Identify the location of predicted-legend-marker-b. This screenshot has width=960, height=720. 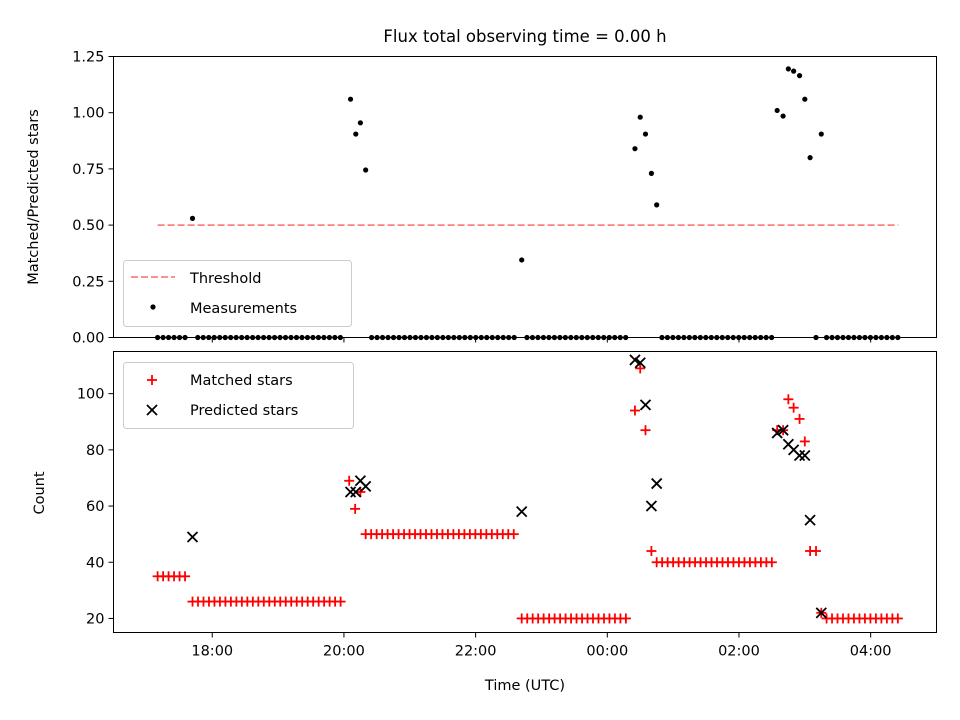
(152, 410).